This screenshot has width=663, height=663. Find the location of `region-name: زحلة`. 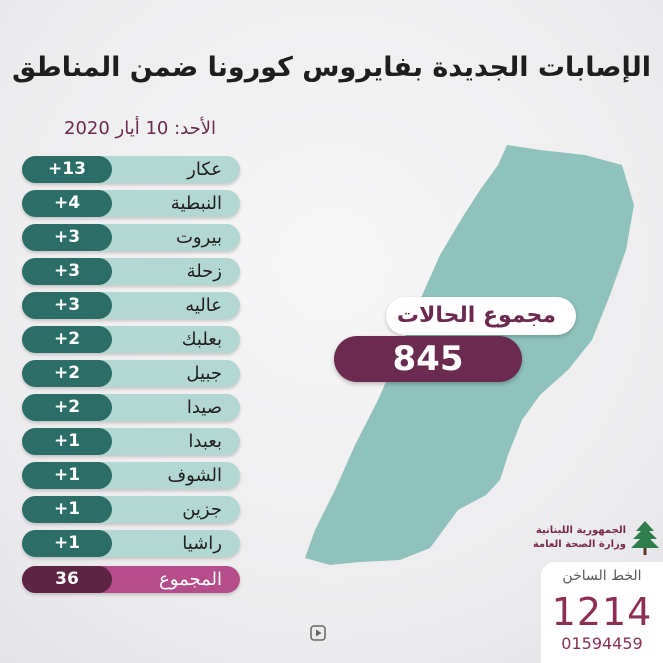

region-name: زحلة is located at coordinates (204, 271).